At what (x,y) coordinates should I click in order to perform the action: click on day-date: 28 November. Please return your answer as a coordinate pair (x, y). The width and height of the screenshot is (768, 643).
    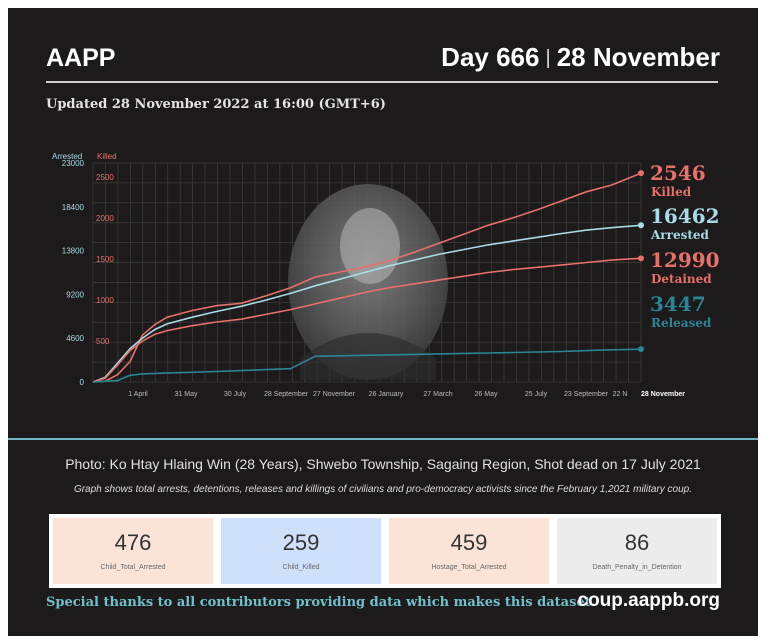
    Looking at the image, I should click on (638, 57).